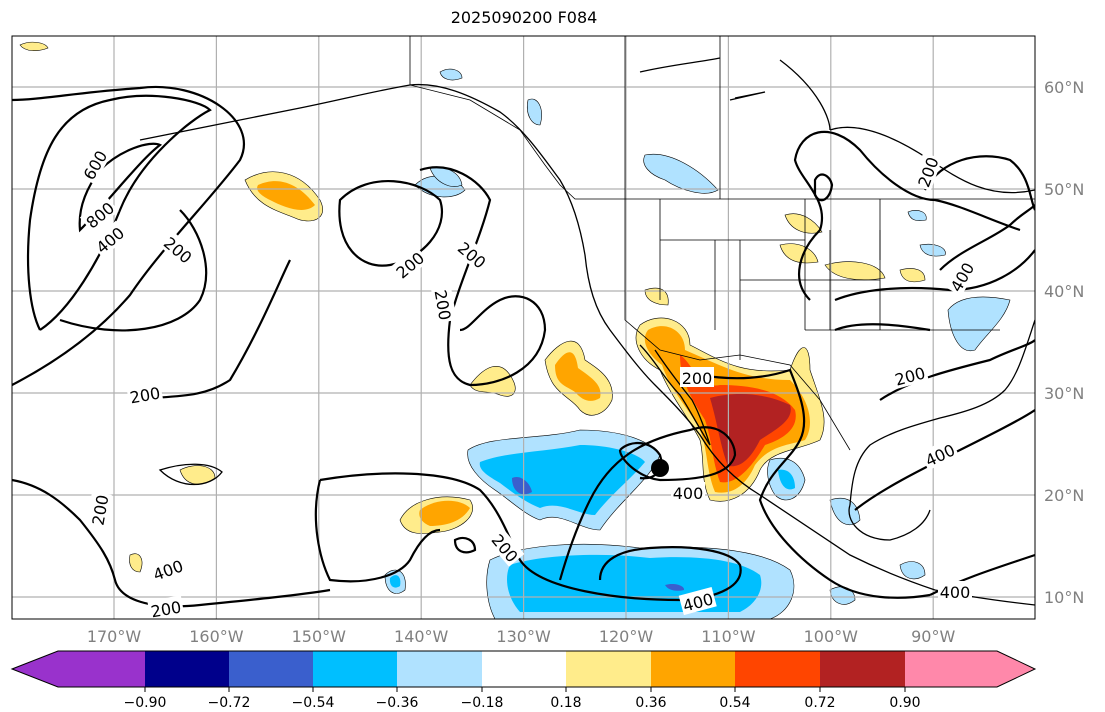  Describe the element at coordinates (650, 703) in the screenshot. I see `colorbar-tick-label: 0.36` at that location.